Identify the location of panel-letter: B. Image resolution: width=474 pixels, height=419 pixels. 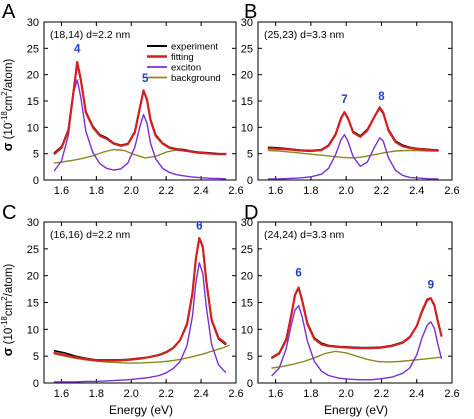
(250, 12).